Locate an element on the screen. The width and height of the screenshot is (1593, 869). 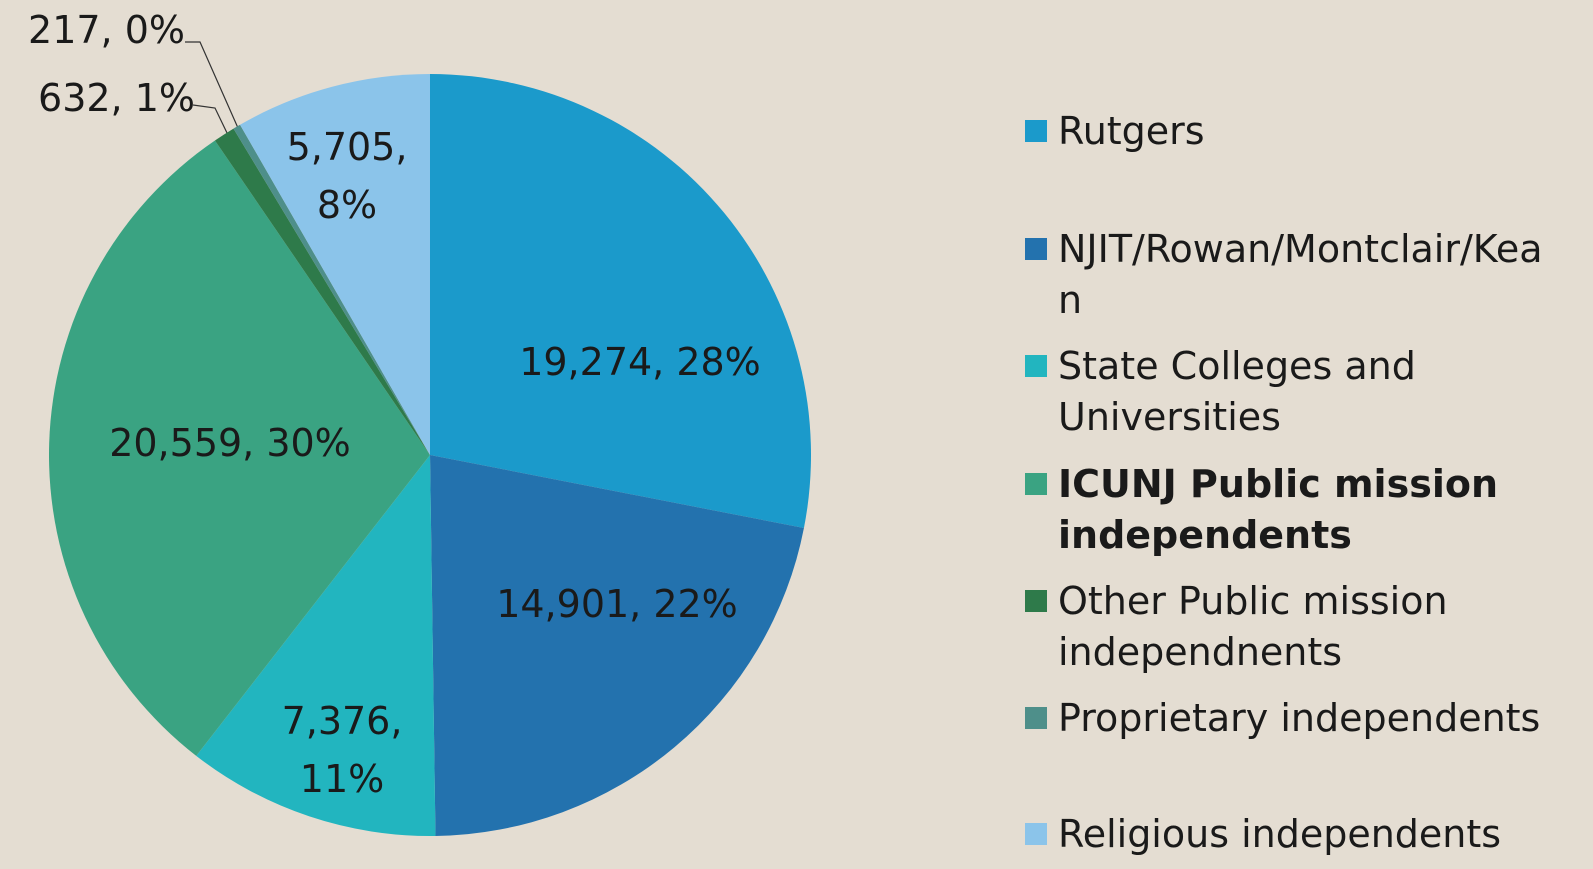
legend-entry: ICUNJ Public mission independents is located at coordinates (1290, 510).